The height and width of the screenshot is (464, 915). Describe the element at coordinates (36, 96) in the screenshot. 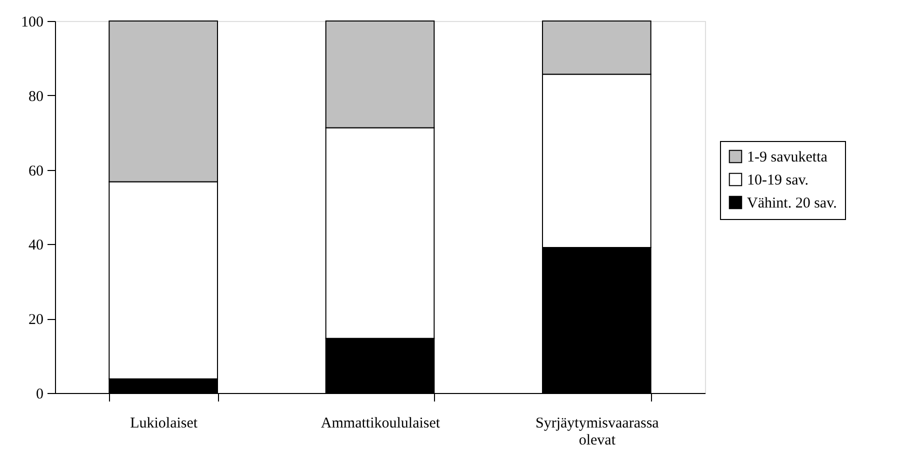

I see `y-tick-label: 80` at that location.